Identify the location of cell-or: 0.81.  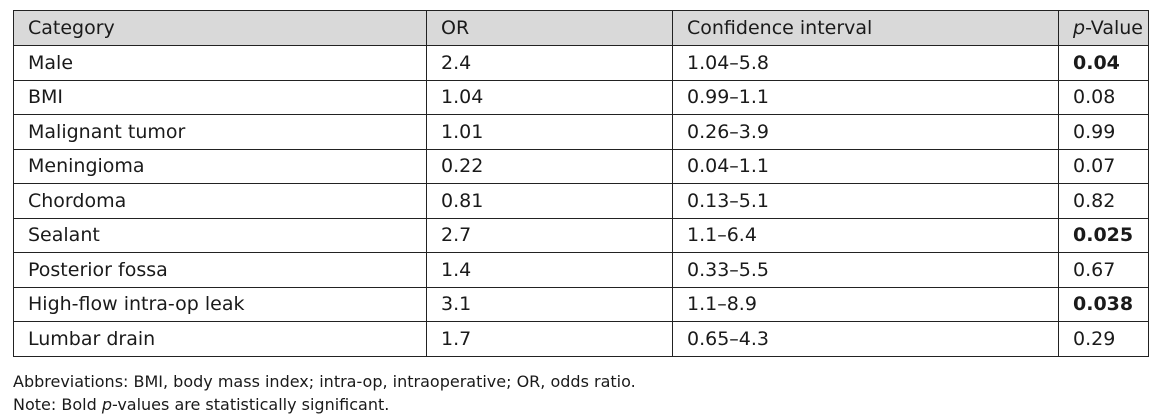
(549, 201).